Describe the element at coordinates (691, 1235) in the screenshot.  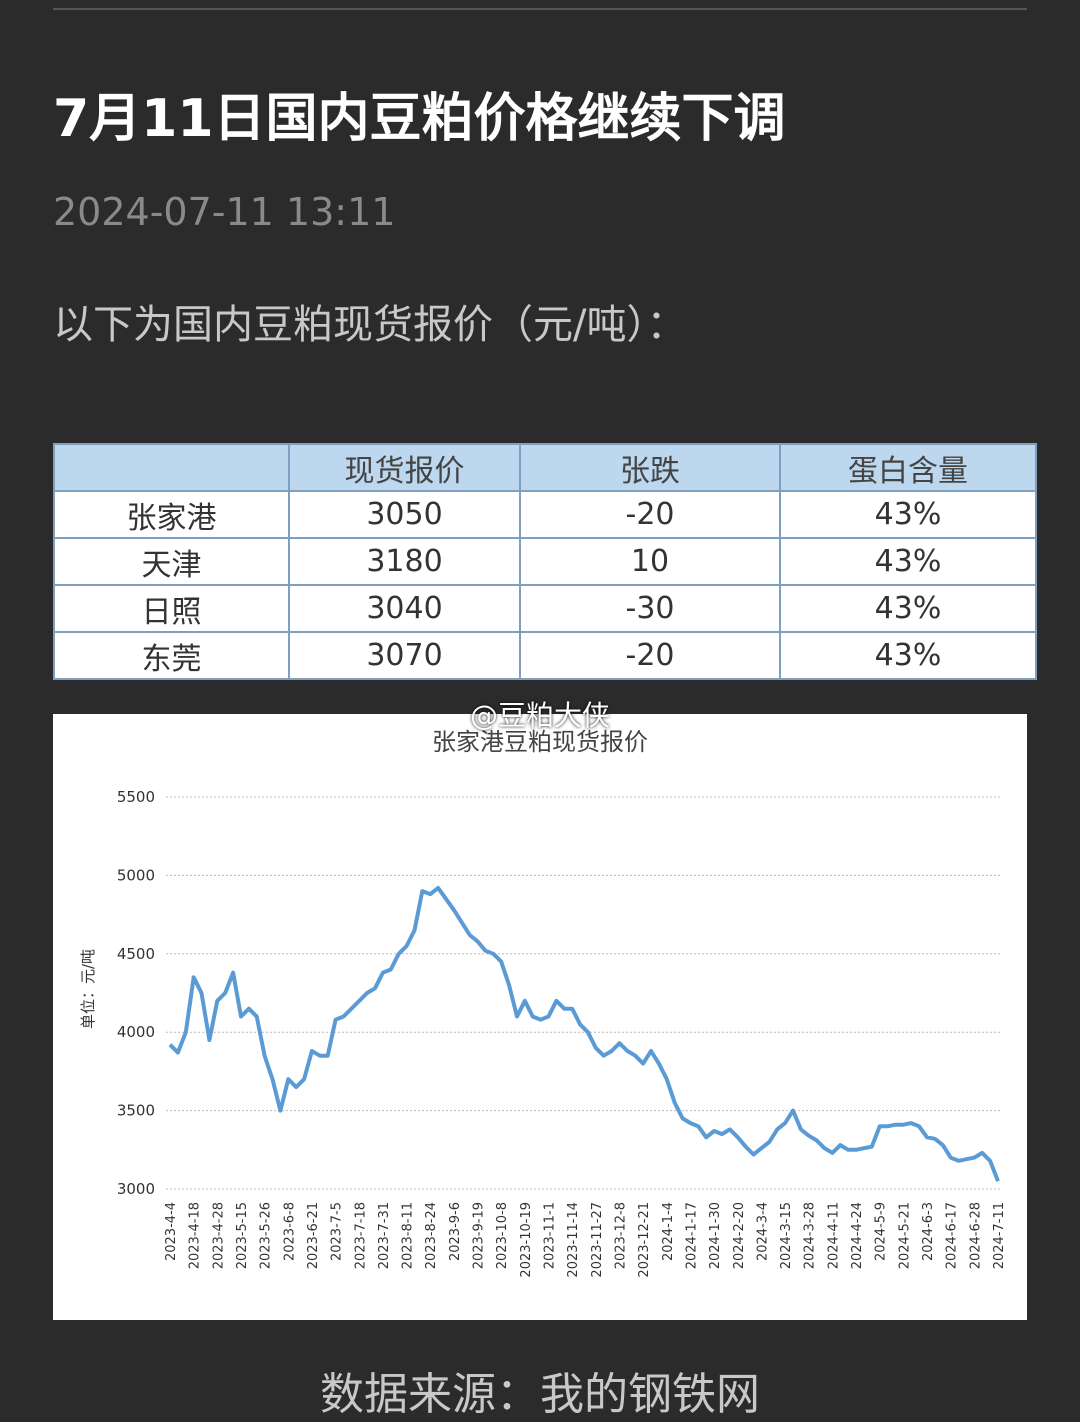
I see `x-tick-label: 2024-1-17` at that location.